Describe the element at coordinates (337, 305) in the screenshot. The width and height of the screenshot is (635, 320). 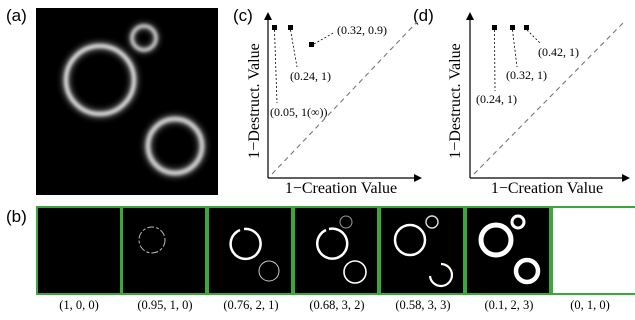
I see `filtration-caption: (0.68, 3, 2)` at that location.